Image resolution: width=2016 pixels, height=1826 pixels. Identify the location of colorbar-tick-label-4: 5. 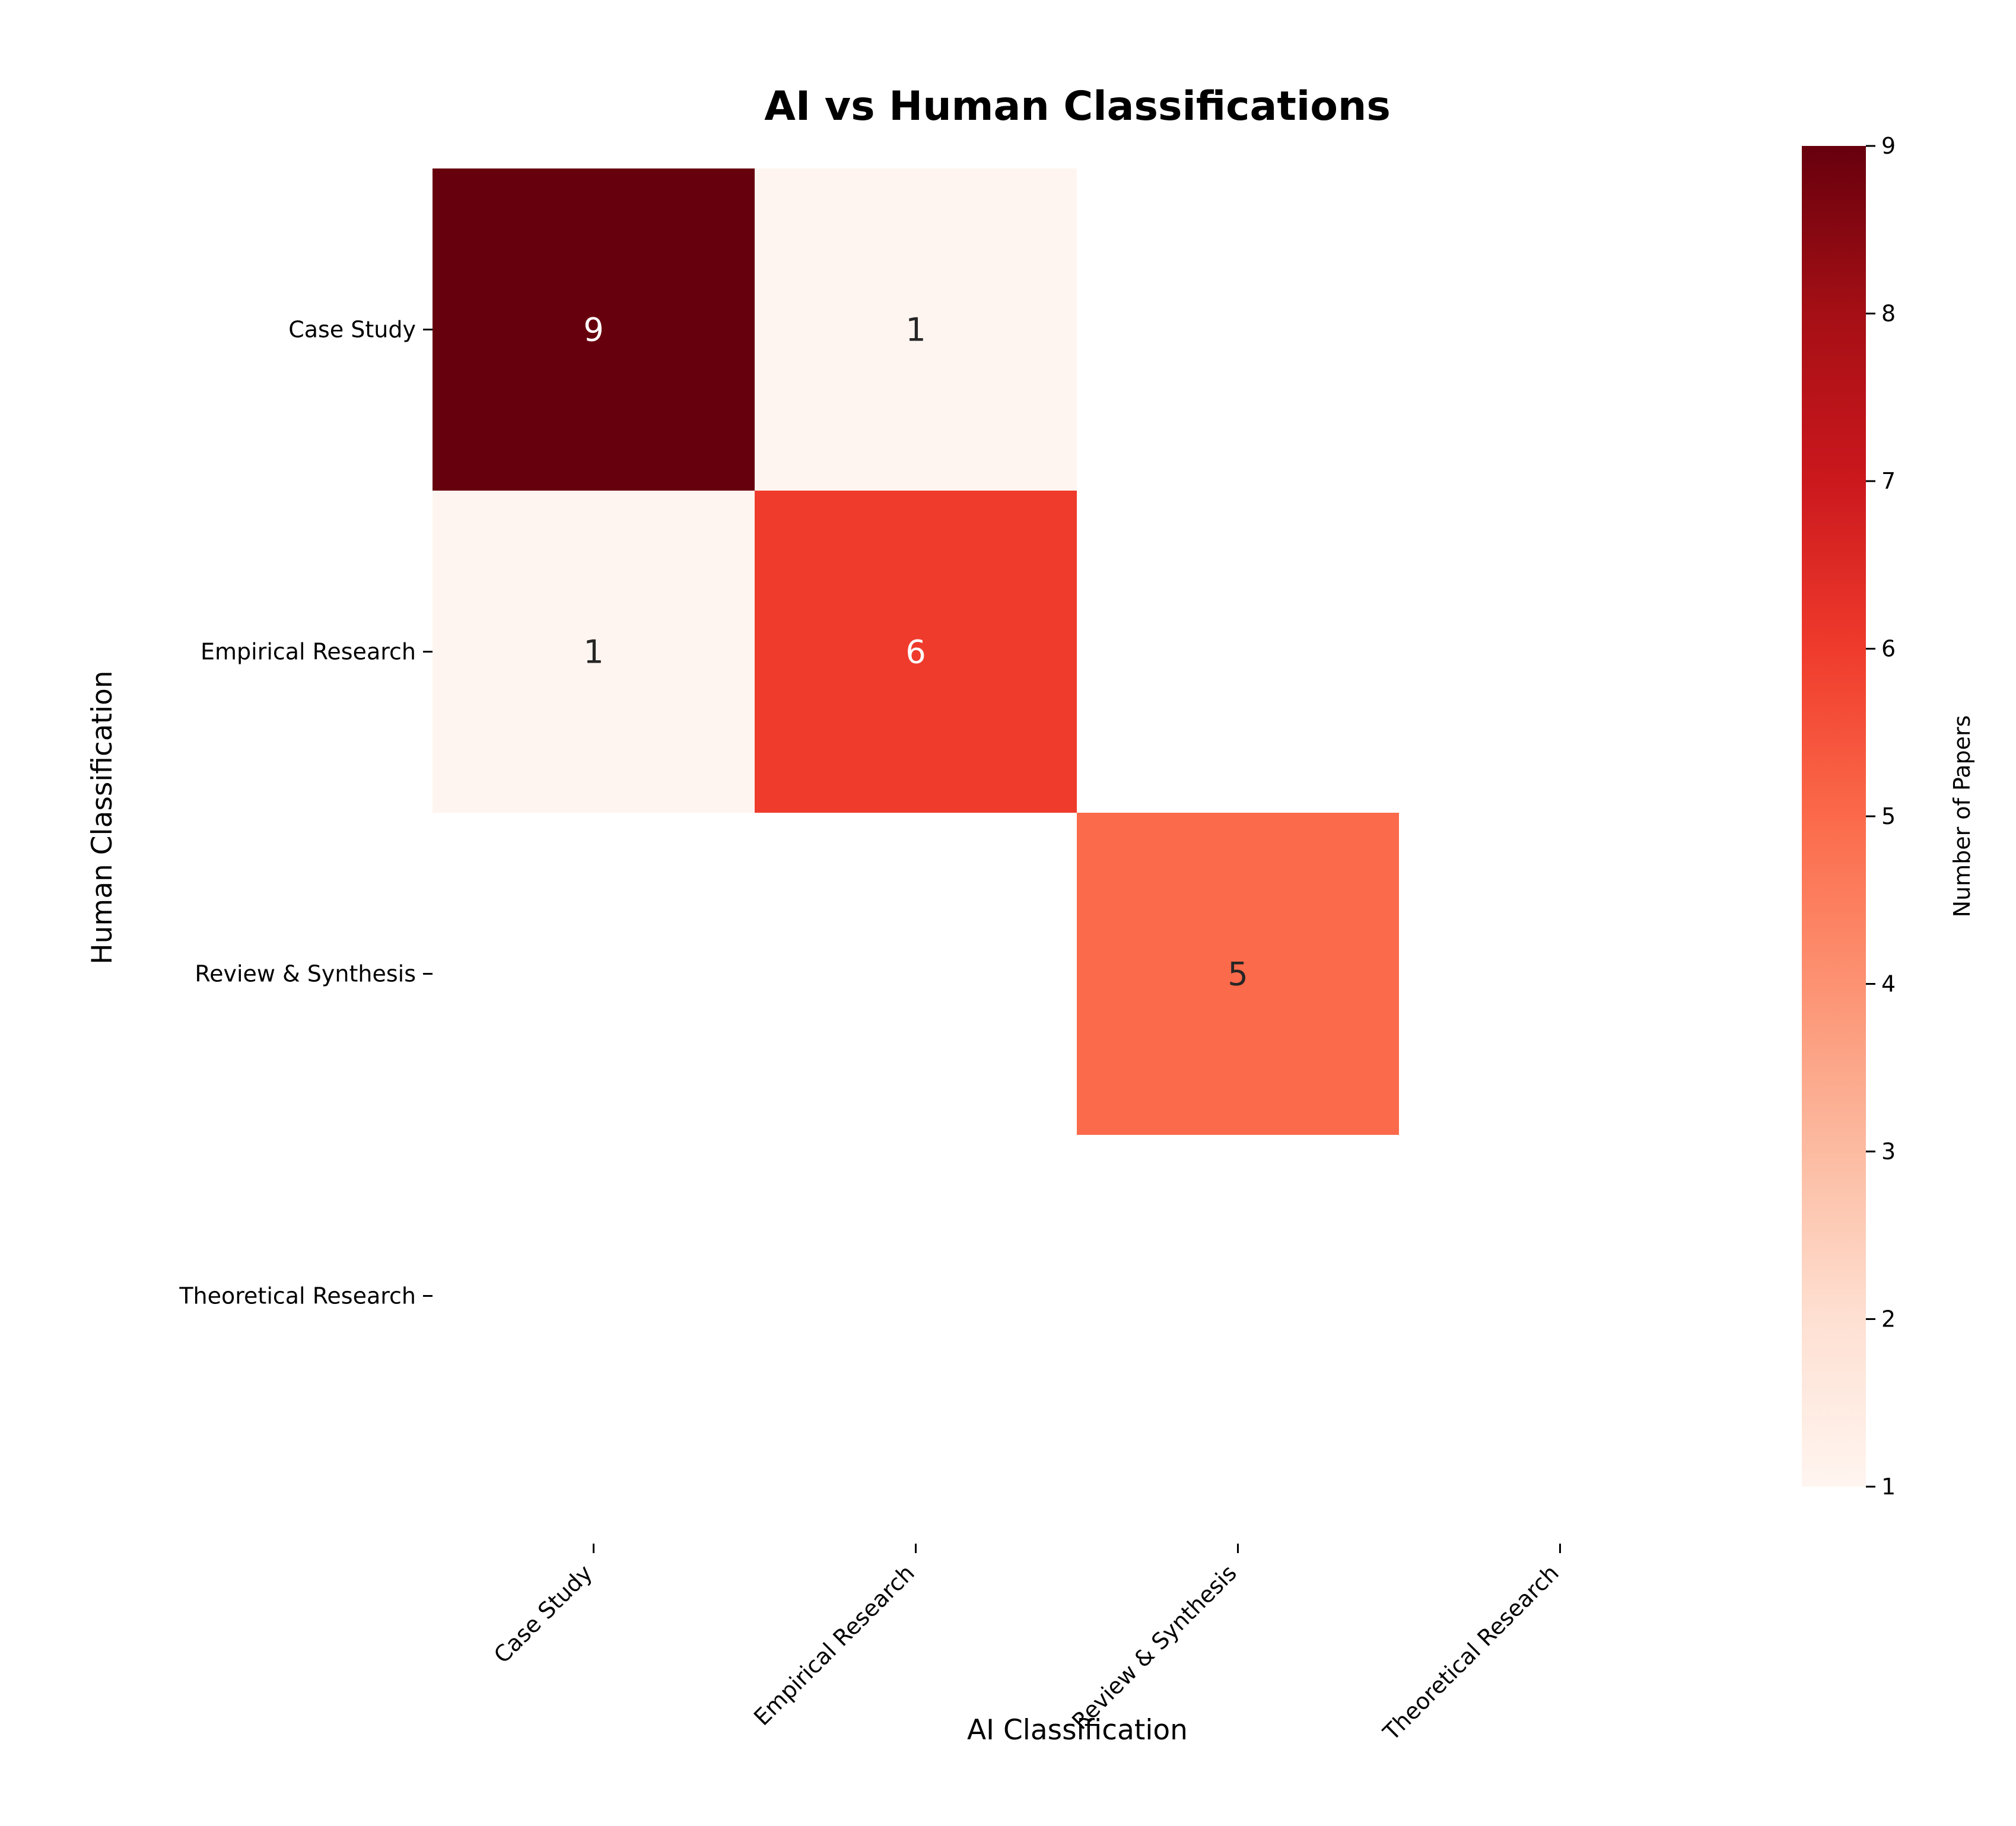
(1889, 816).